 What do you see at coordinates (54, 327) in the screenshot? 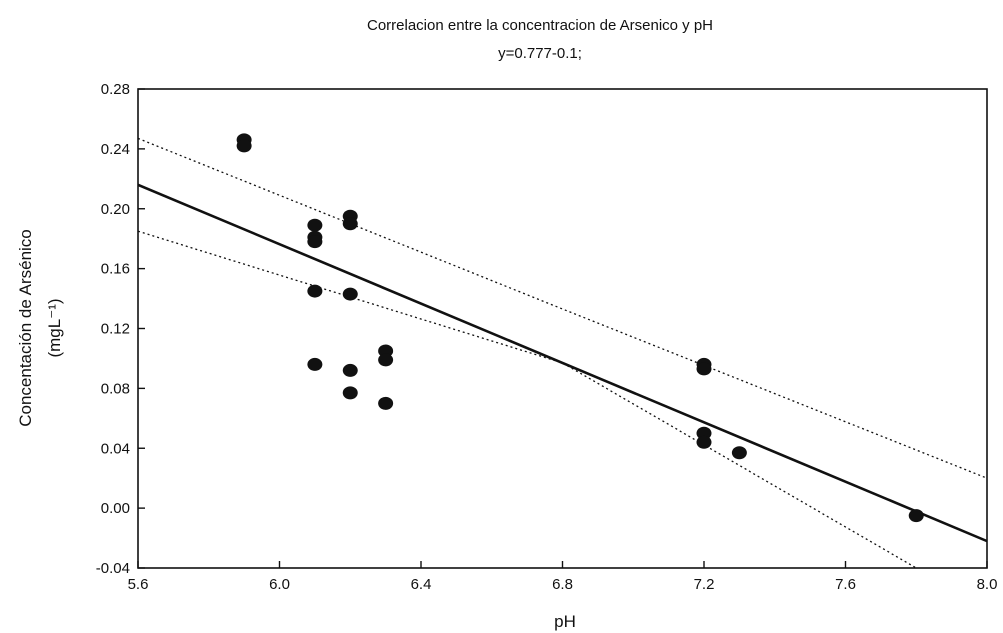
I see `y-axis-label-line2: (mgL⁻¹)` at bounding box center [54, 327].